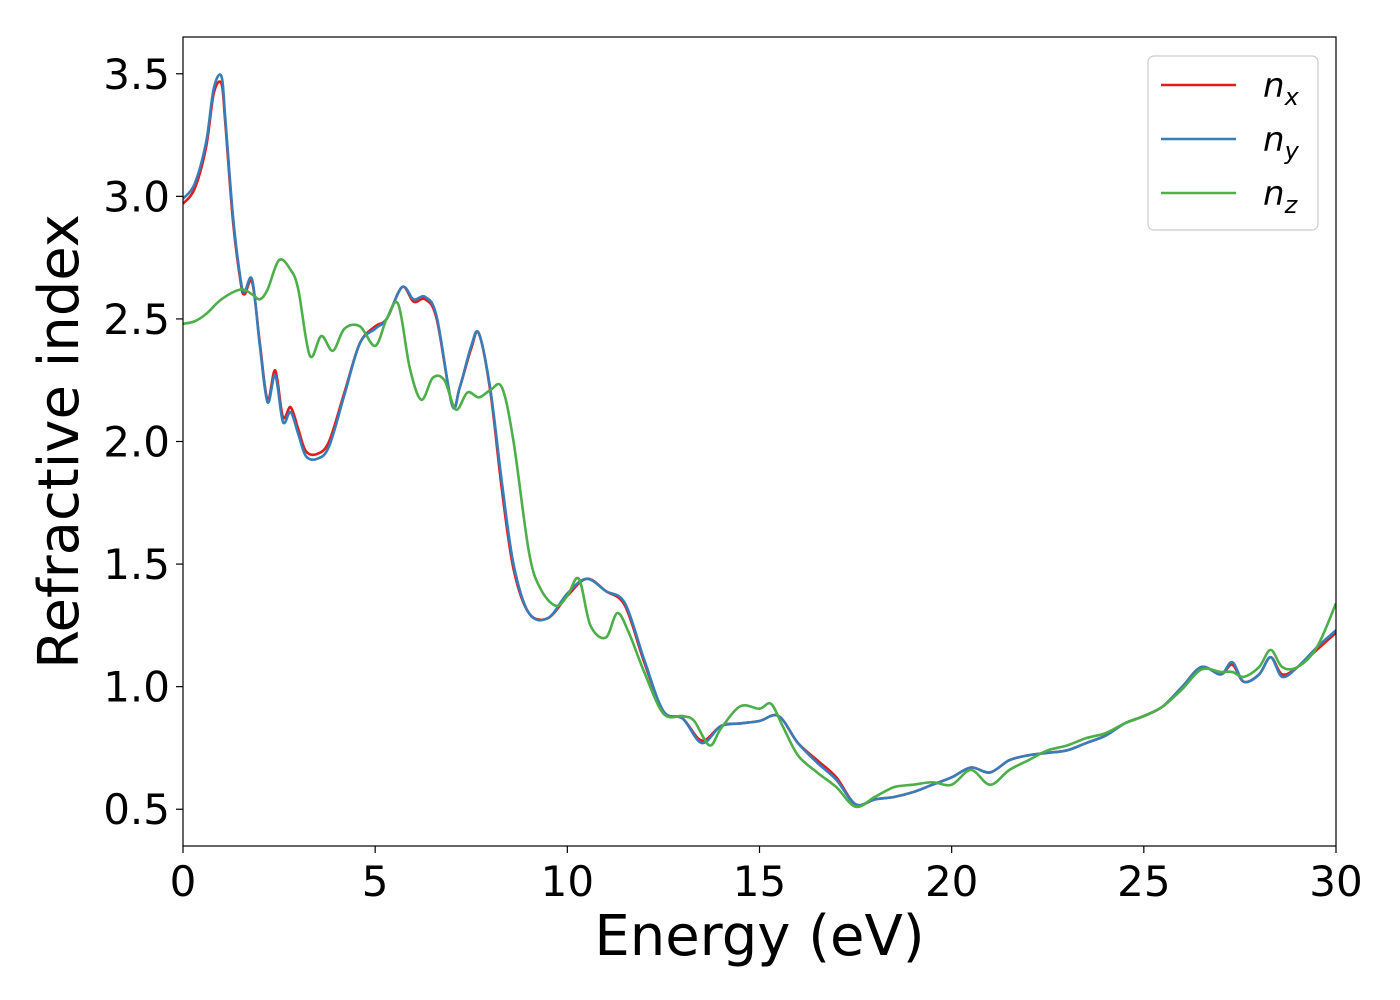 This screenshot has height=1000, width=1400. Describe the element at coordinates (1143, 881) in the screenshot. I see `x-tick-label: 25` at that location.